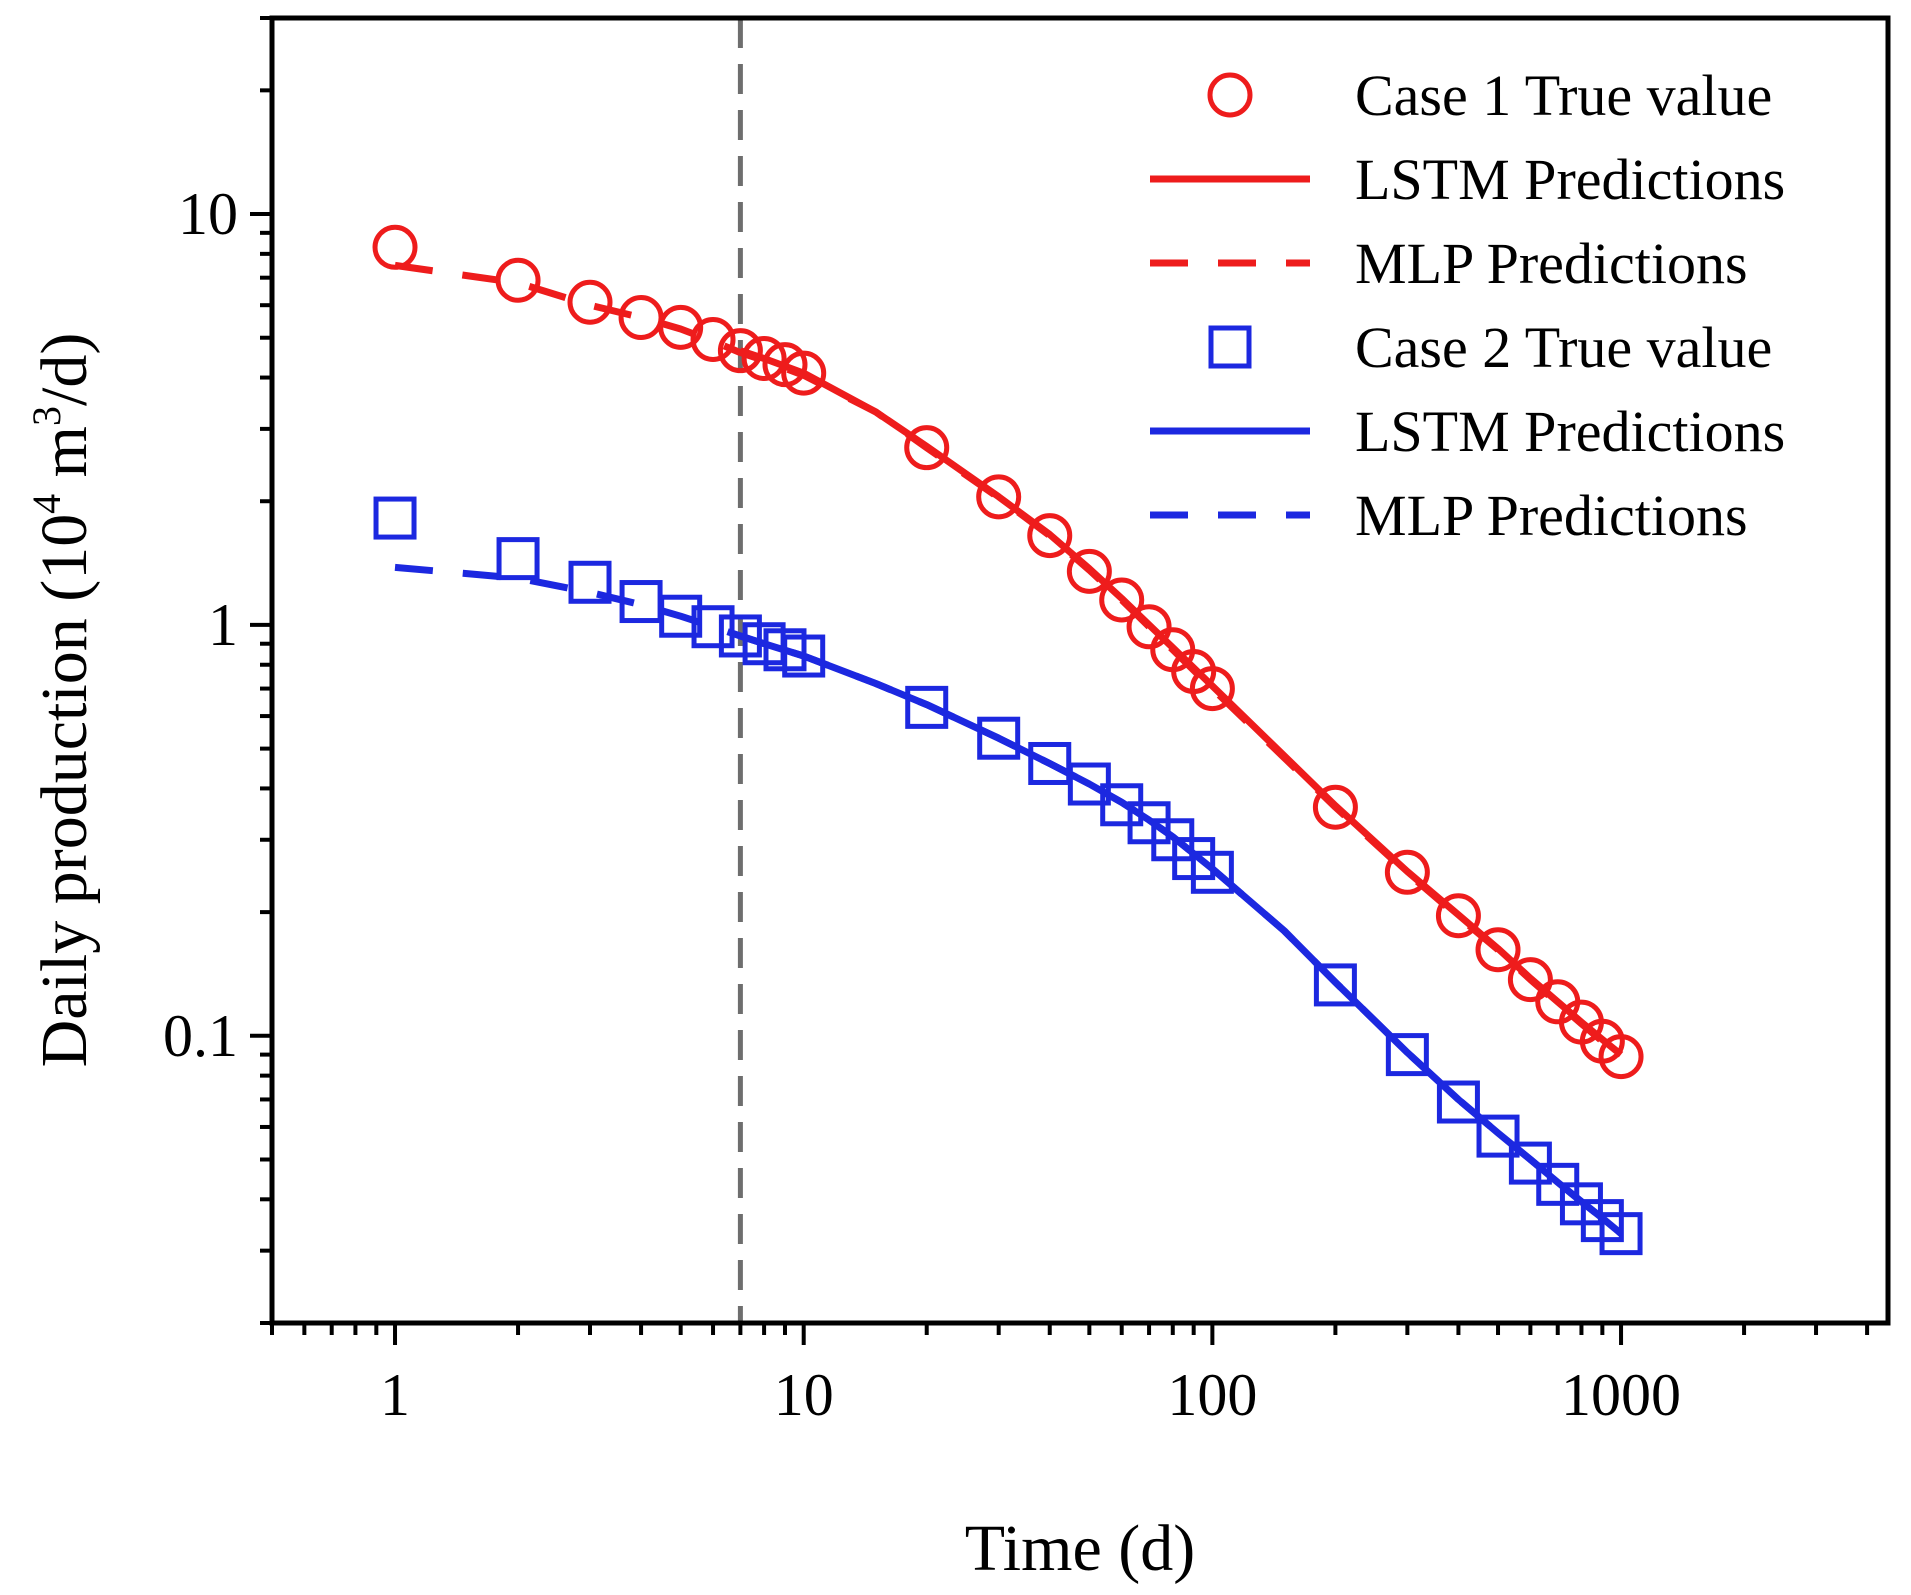 Image resolution: width=1911 pixels, height=1595 pixels. Describe the element at coordinates (1621, 1395) in the screenshot. I see `x-tick-label: 1000` at that location.